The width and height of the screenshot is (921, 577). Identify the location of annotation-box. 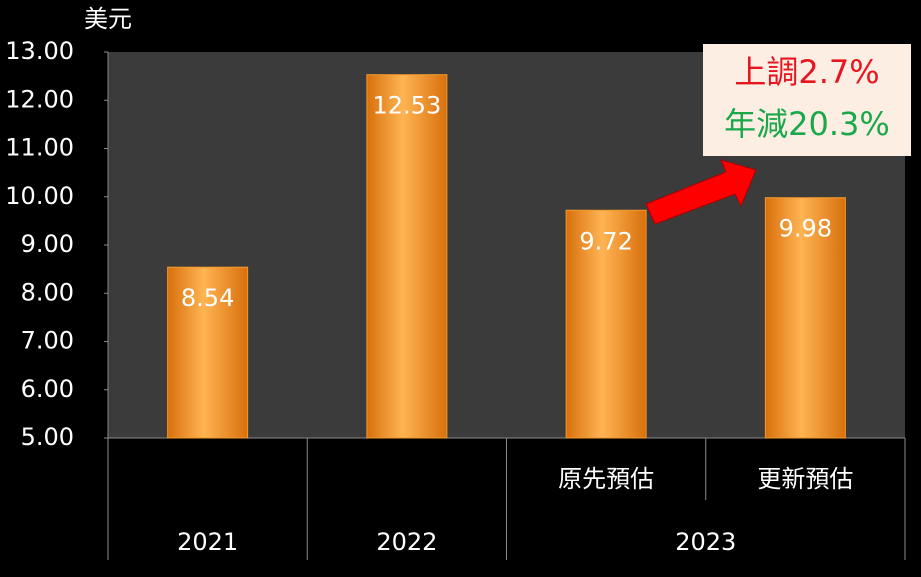
(807, 100).